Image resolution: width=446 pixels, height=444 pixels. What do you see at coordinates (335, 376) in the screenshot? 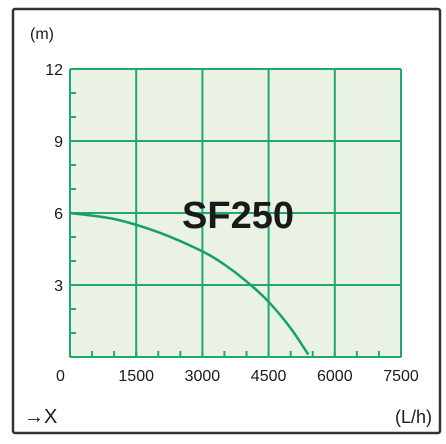
I see `x-tick-label: 6000` at bounding box center [335, 376].